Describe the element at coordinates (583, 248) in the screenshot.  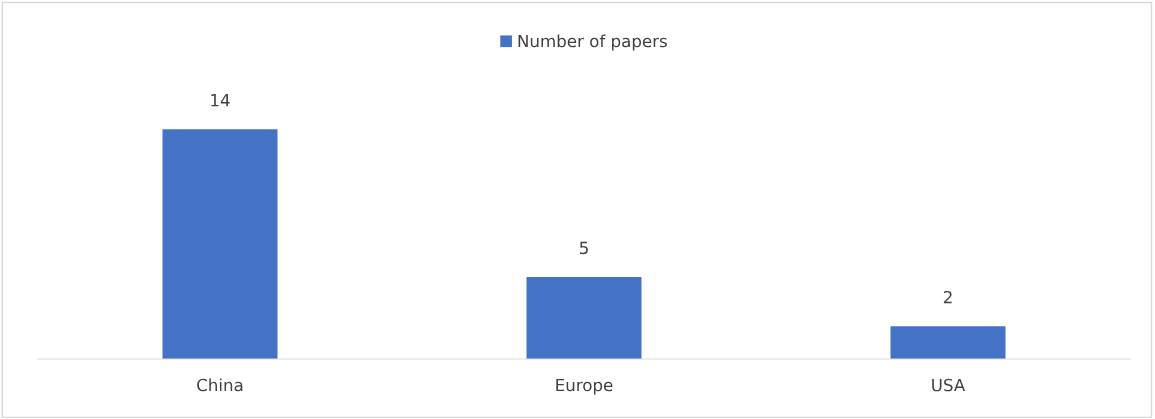
I see `data-label: 5` at that location.